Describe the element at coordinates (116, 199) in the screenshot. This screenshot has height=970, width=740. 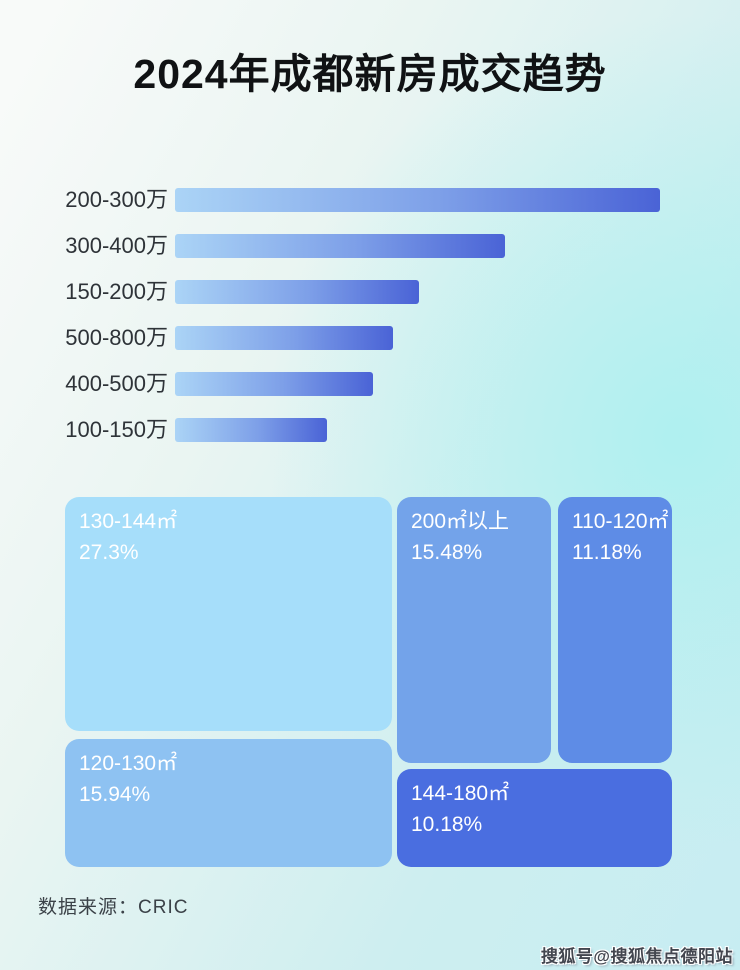
I see `bar-label: 200-300万` at that location.